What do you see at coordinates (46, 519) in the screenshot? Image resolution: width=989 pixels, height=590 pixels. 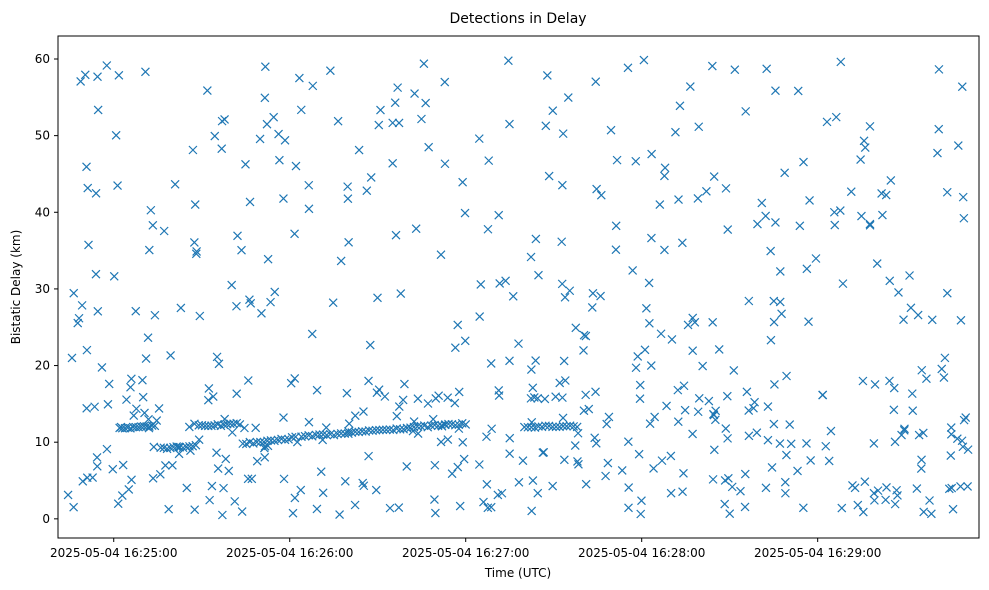 I see `y-tick-label: 0` at bounding box center [46, 519].